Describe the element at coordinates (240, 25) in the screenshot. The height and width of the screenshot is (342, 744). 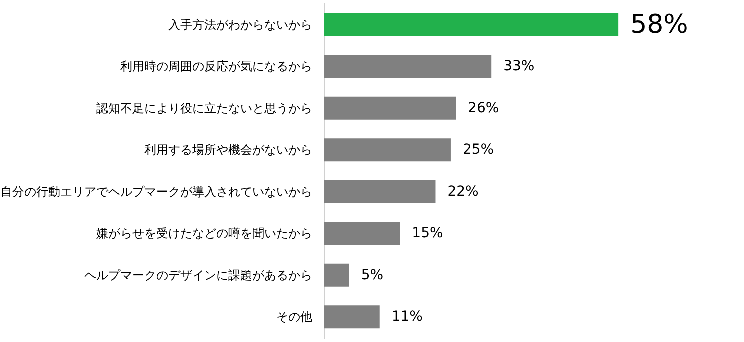
I see `y-tick-label: 入手方法がわからないから` at that location.